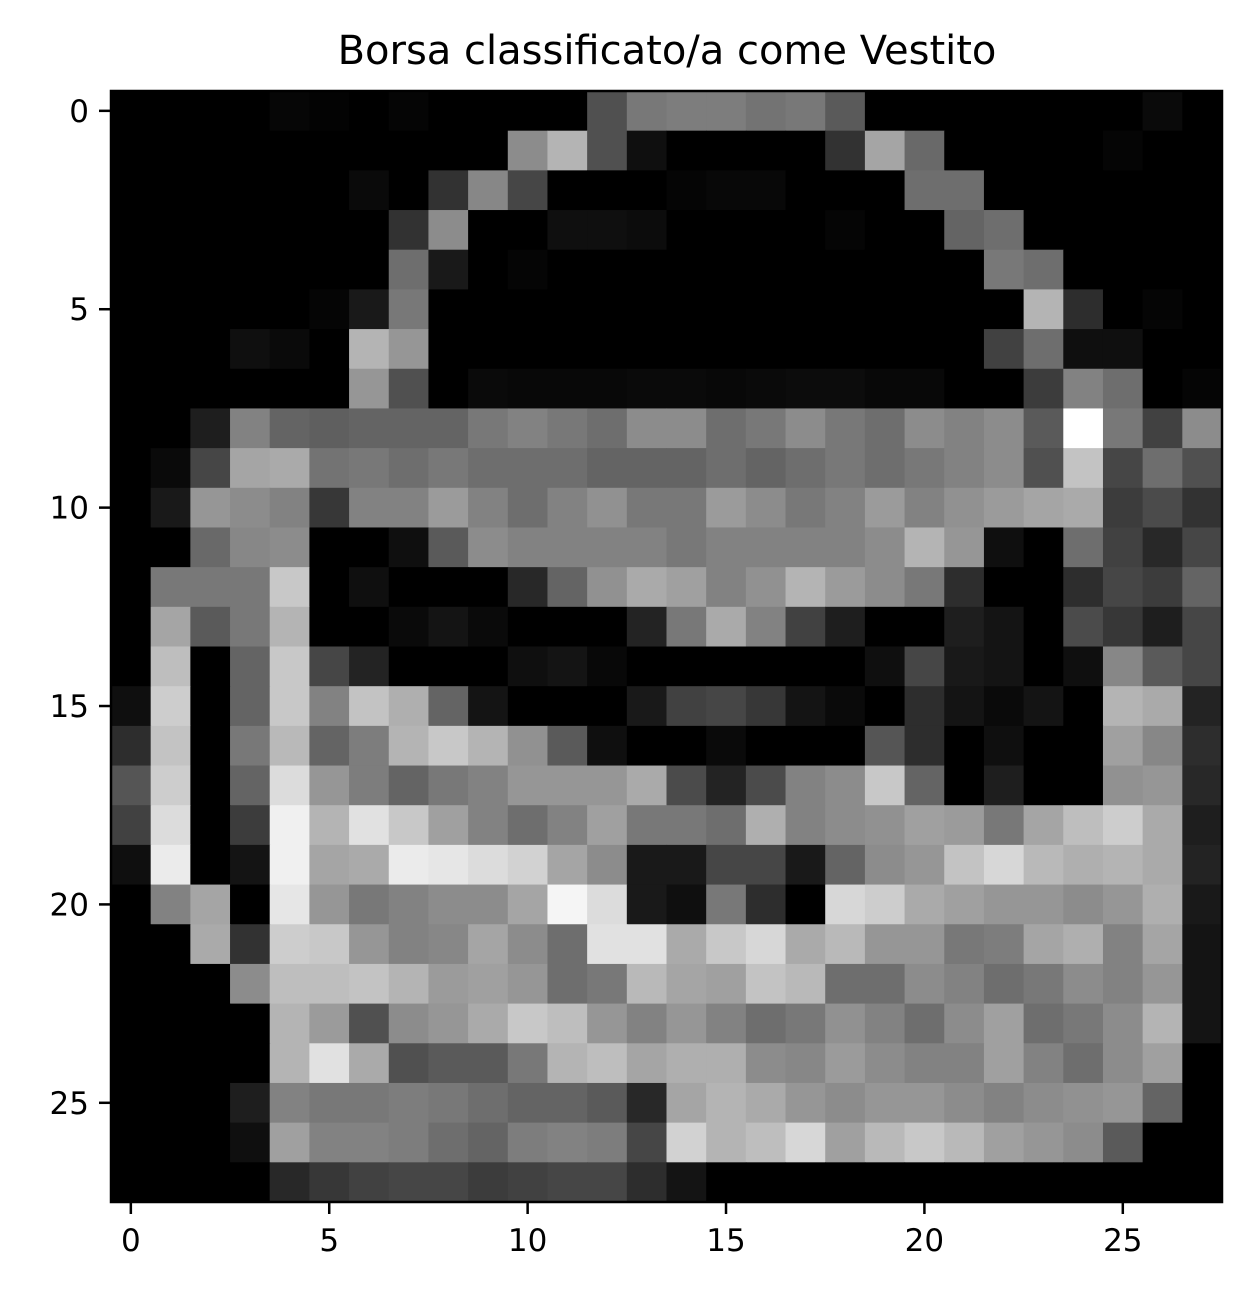  What do you see at coordinates (725, 1241) in the screenshot?
I see `x-tick-label: 15` at bounding box center [725, 1241].